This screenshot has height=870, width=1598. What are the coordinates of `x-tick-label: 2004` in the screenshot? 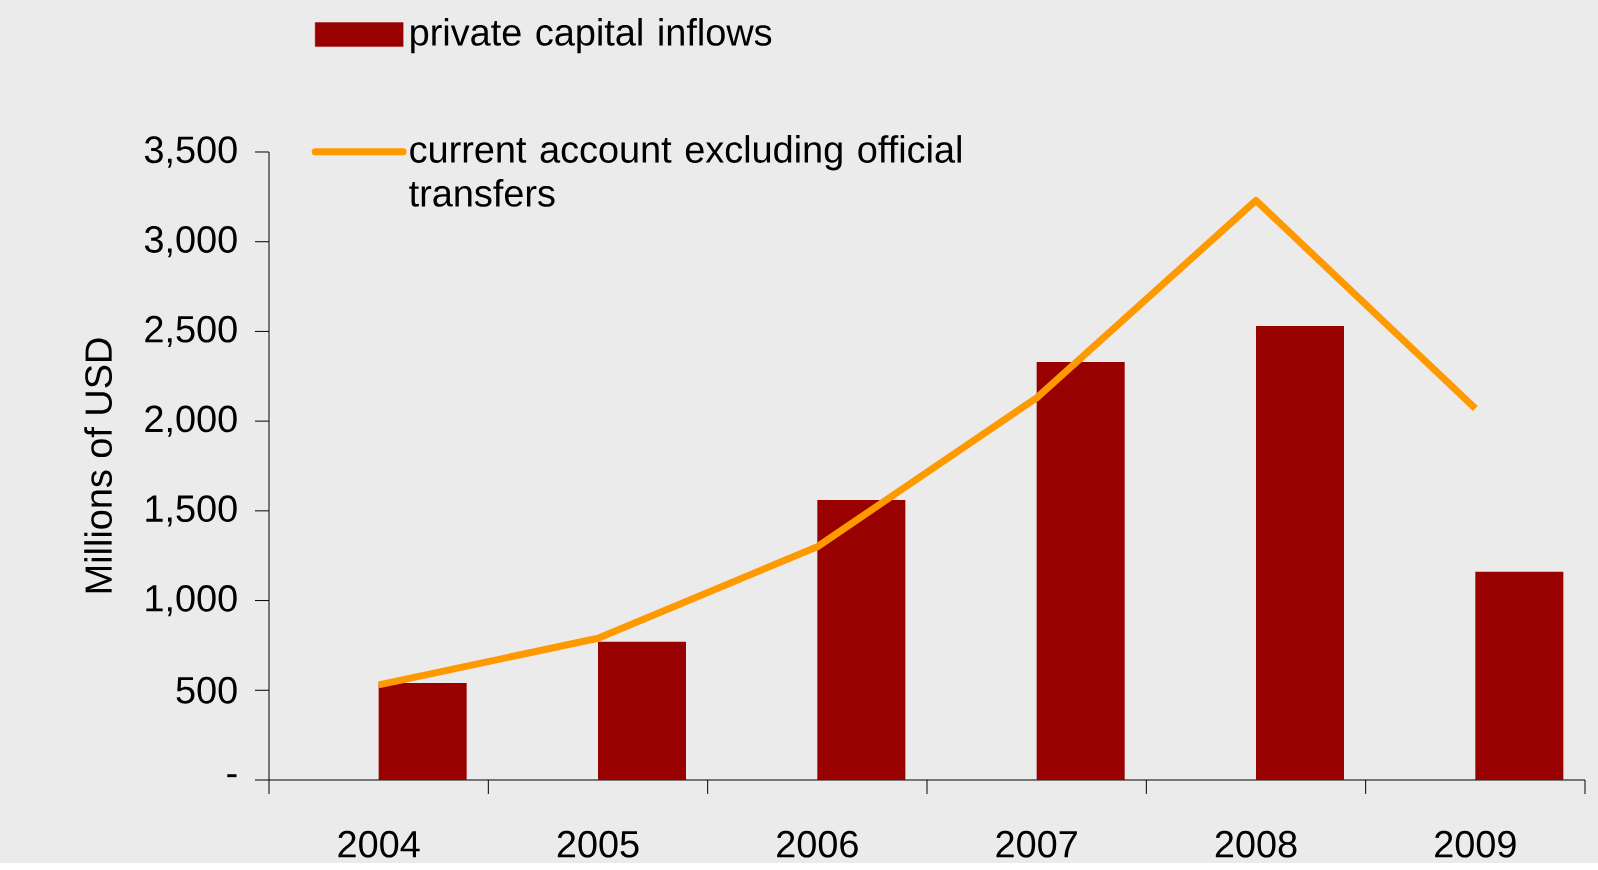 It's located at (379, 844).